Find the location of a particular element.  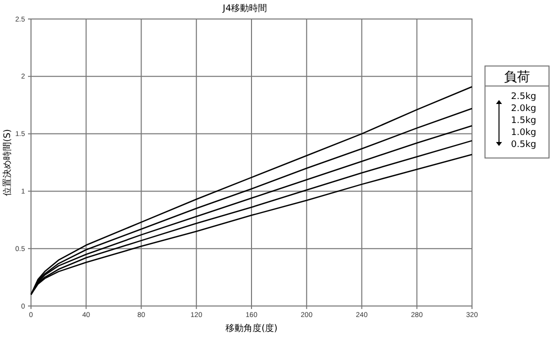

text: 1.0kg is located at coordinates (523, 133).